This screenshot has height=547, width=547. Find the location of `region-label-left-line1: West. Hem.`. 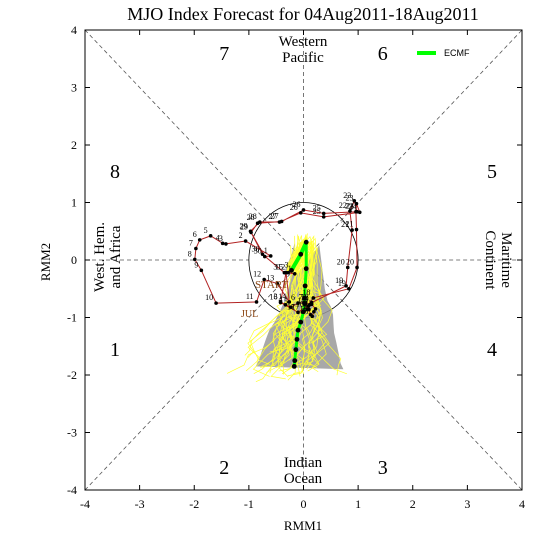

region-label-left-line1: West. Hem. is located at coordinates (100, 257).